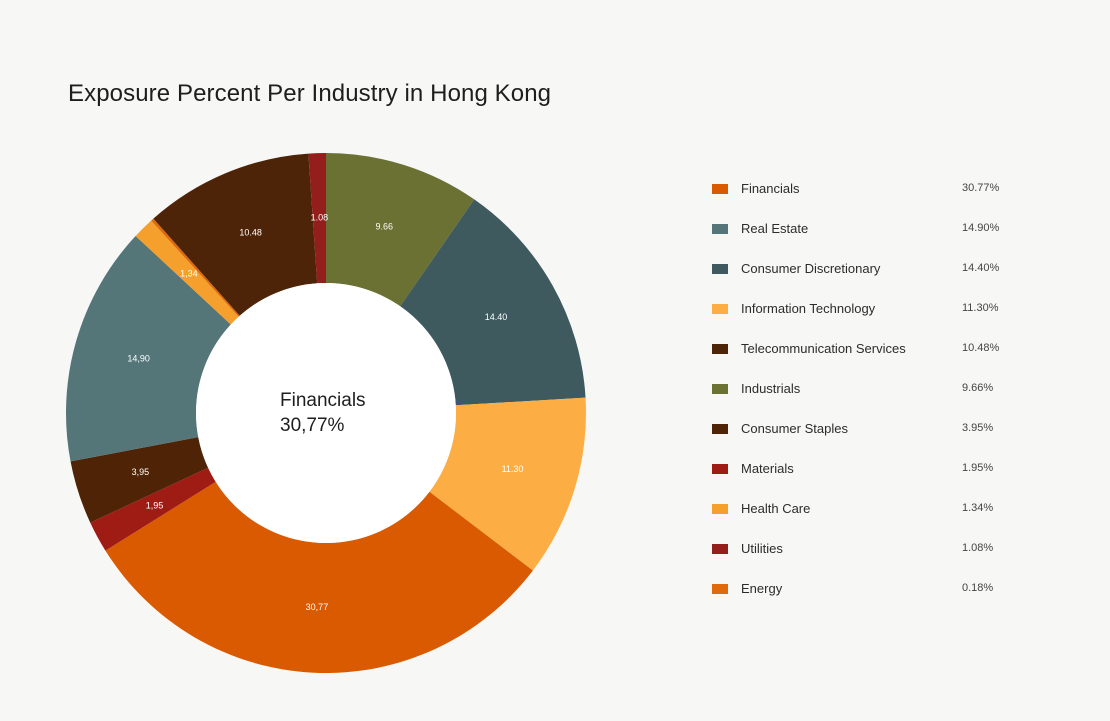 Image resolution: width=1110 pixels, height=721 pixels. What do you see at coordinates (862, 478) in the screenshot?
I see `legend-item-materials: Materials 1.95%` at bounding box center [862, 478].